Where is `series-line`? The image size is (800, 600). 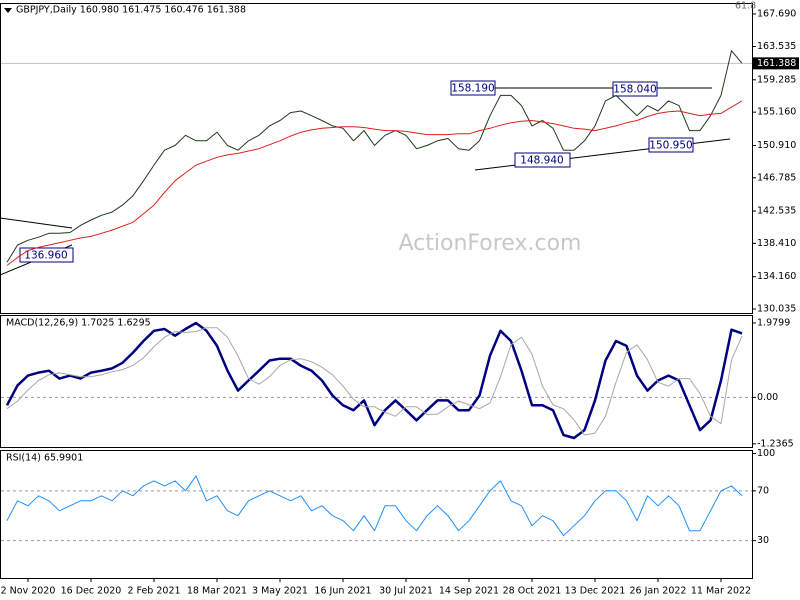 series-line is located at coordinates (374, 506).